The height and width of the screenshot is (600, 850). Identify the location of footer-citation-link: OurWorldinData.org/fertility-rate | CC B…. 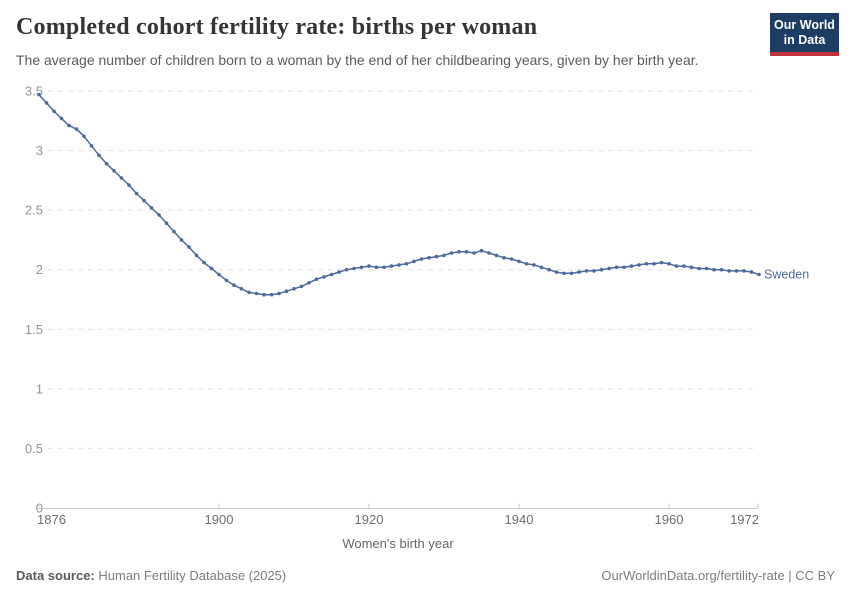
(718, 575).